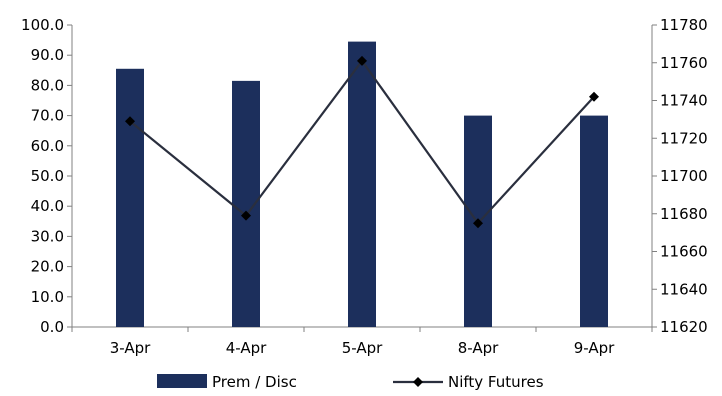 Image resolution: width=722 pixels, height=396 pixels. What do you see at coordinates (478, 348) in the screenshot?
I see `x-tick-label: 8-Apr` at bounding box center [478, 348].